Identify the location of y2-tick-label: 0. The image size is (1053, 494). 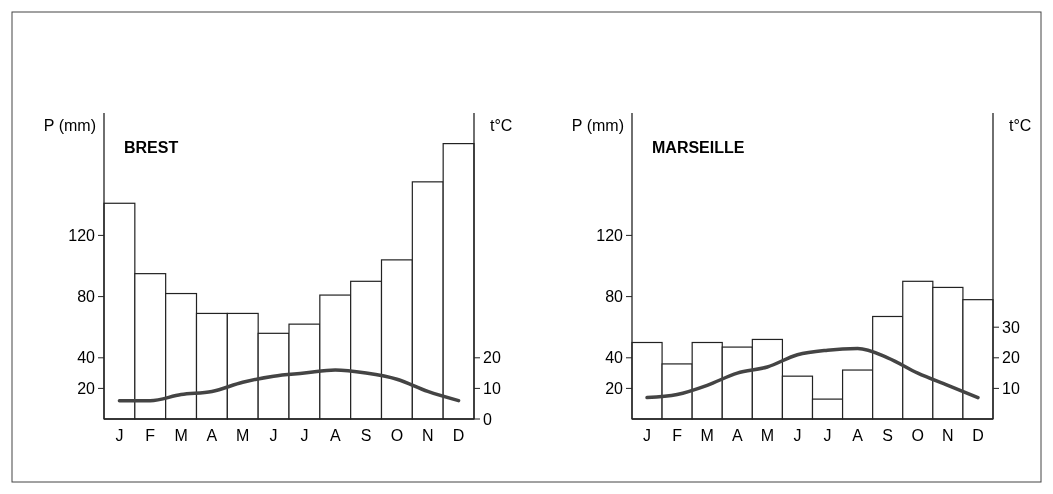
(487, 419).